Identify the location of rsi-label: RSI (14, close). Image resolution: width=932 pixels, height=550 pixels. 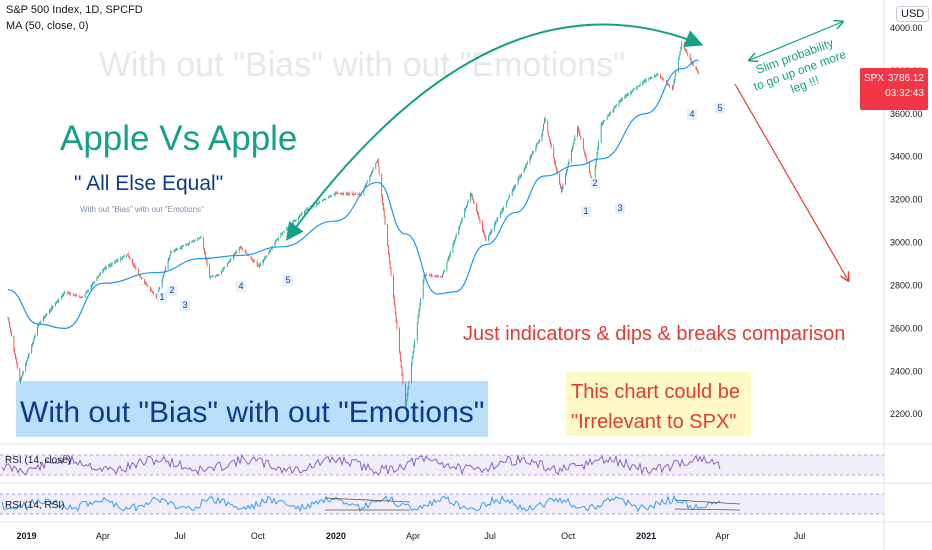
(38, 460).